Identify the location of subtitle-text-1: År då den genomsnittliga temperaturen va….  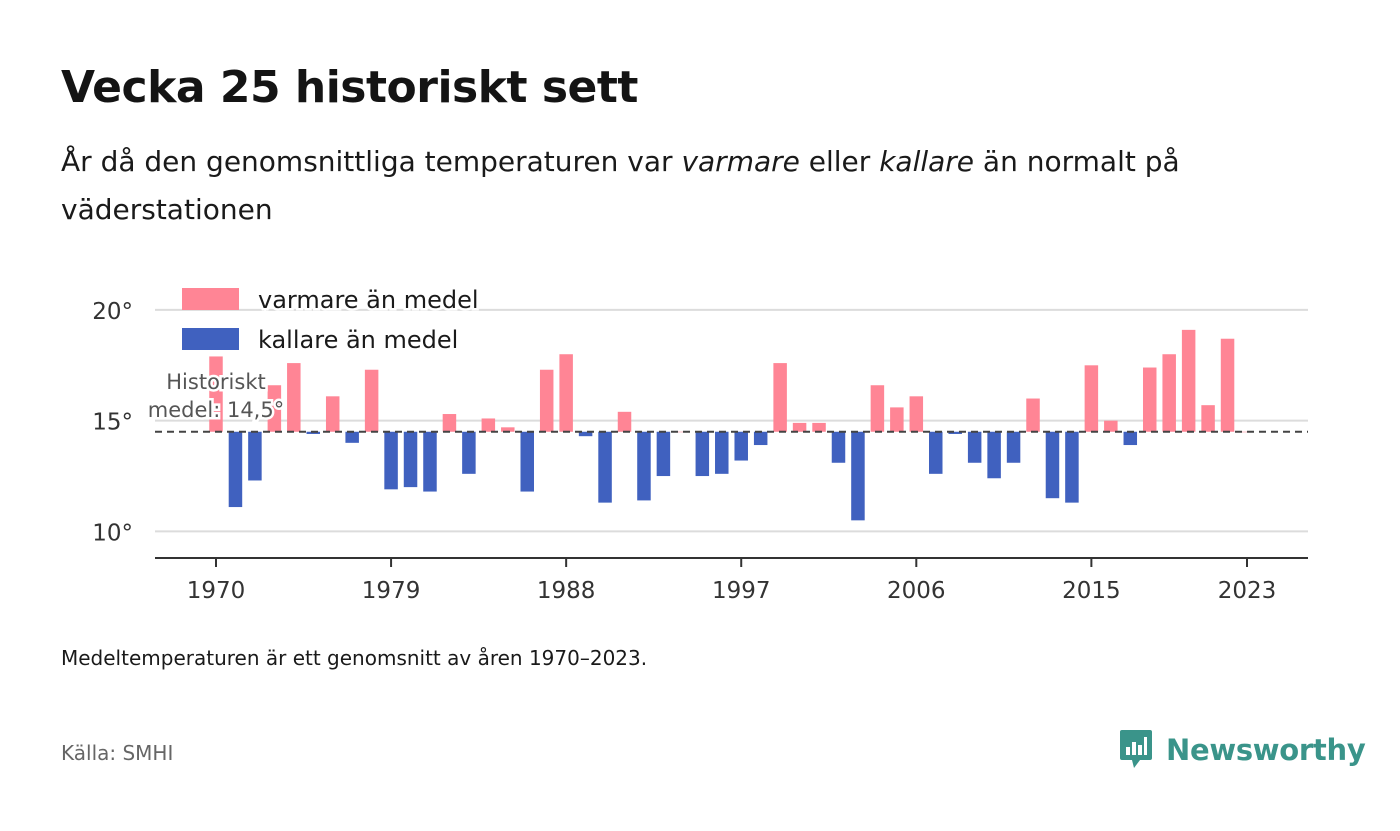
(371, 161).